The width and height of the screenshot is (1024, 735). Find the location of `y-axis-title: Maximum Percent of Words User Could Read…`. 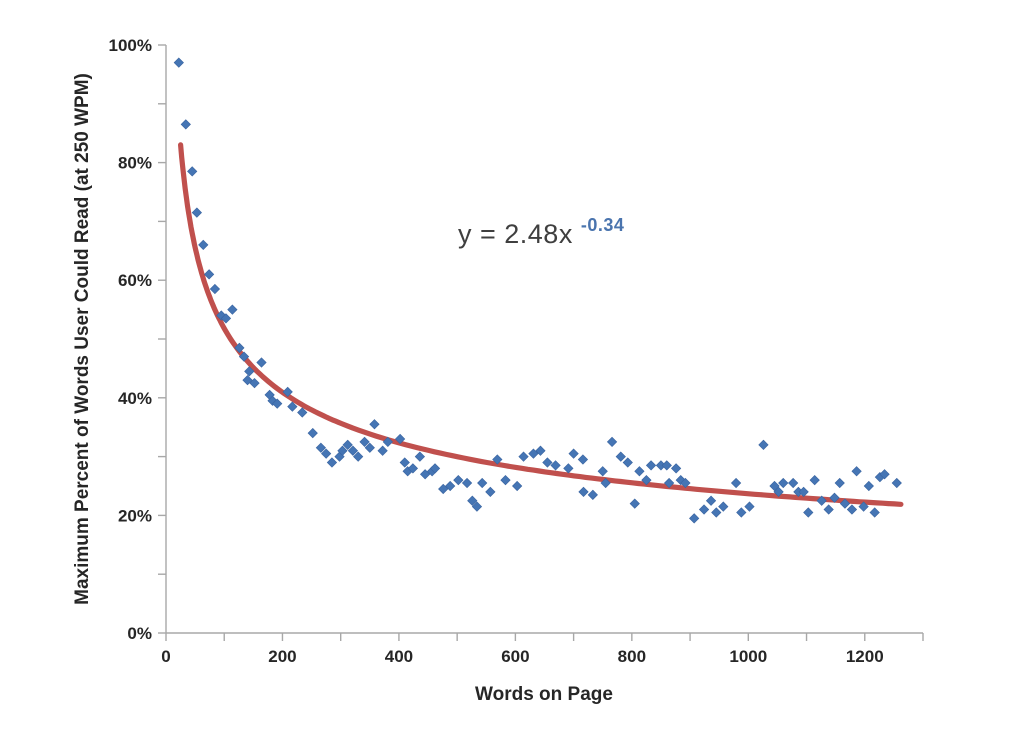

y-axis-title: Maximum Percent of Words User Could Read… is located at coordinates (82, 339).